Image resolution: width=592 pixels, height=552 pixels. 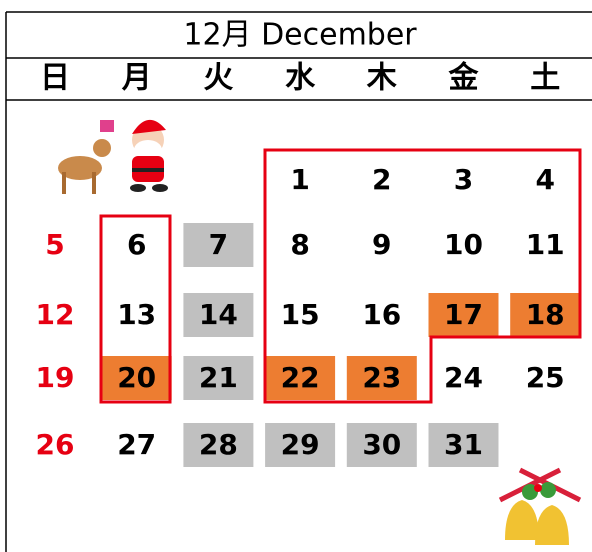 What do you see at coordinates (381, 179) in the screenshot?
I see `day-number: 2` at bounding box center [381, 179].